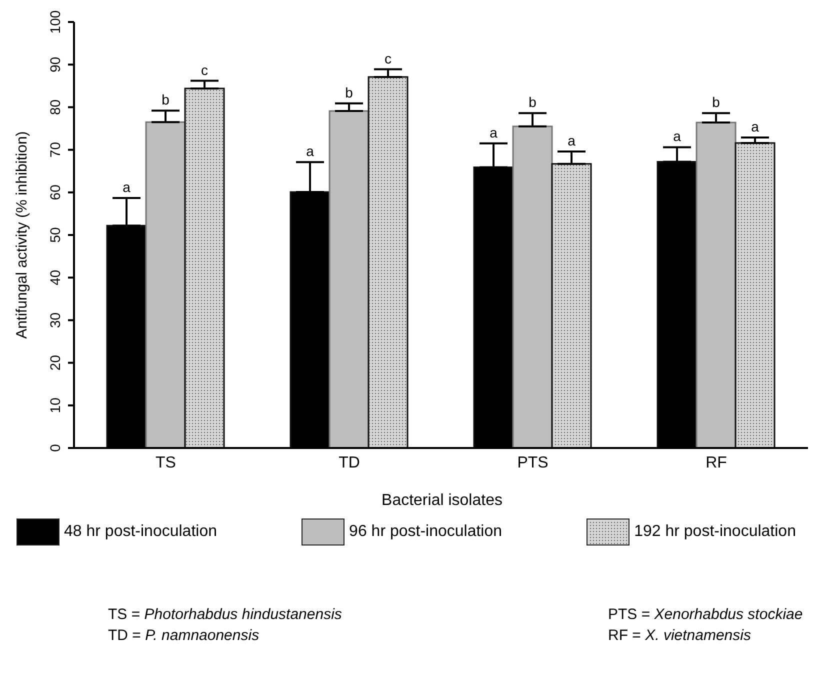 This screenshot has height=698, width=822. What do you see at coordinates (55, 64) in the screenshot?
I see `y-tick-label: 90` at bounding box center [55, 64].